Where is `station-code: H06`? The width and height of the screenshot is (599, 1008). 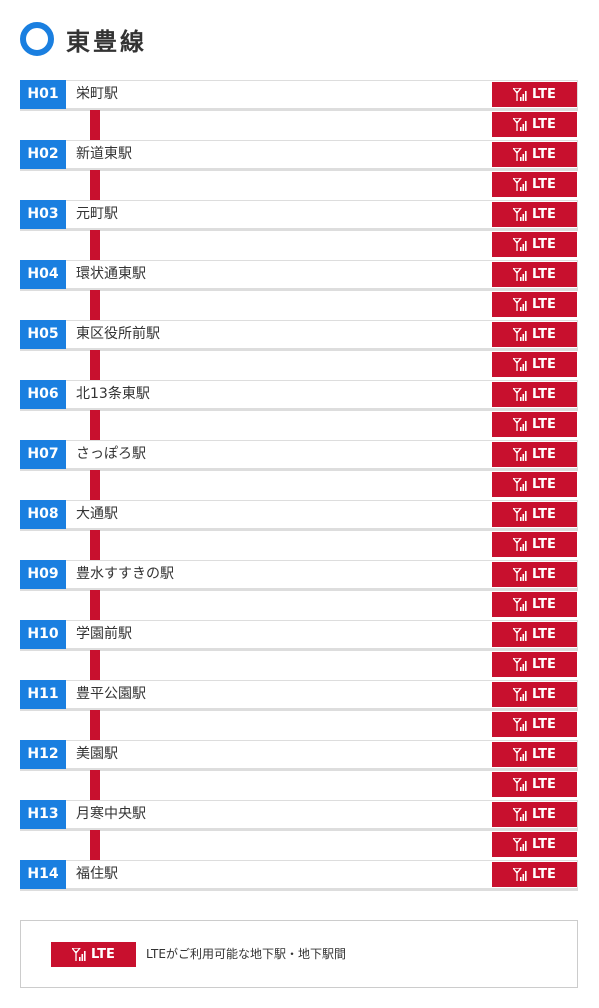
station-code: H06 is located at coordinates (43, 394).